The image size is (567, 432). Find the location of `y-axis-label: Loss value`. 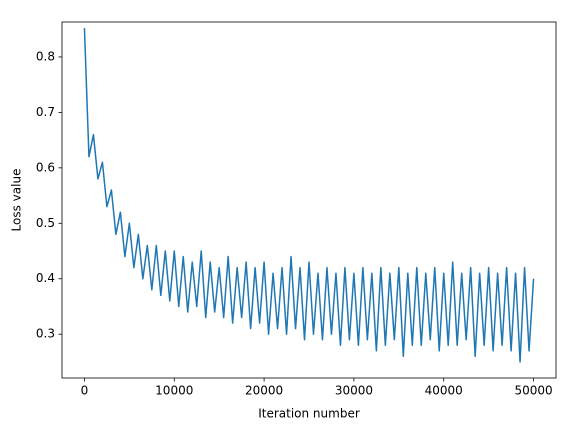

y-axis-label: Loss value is located at coordinates (17, 200).